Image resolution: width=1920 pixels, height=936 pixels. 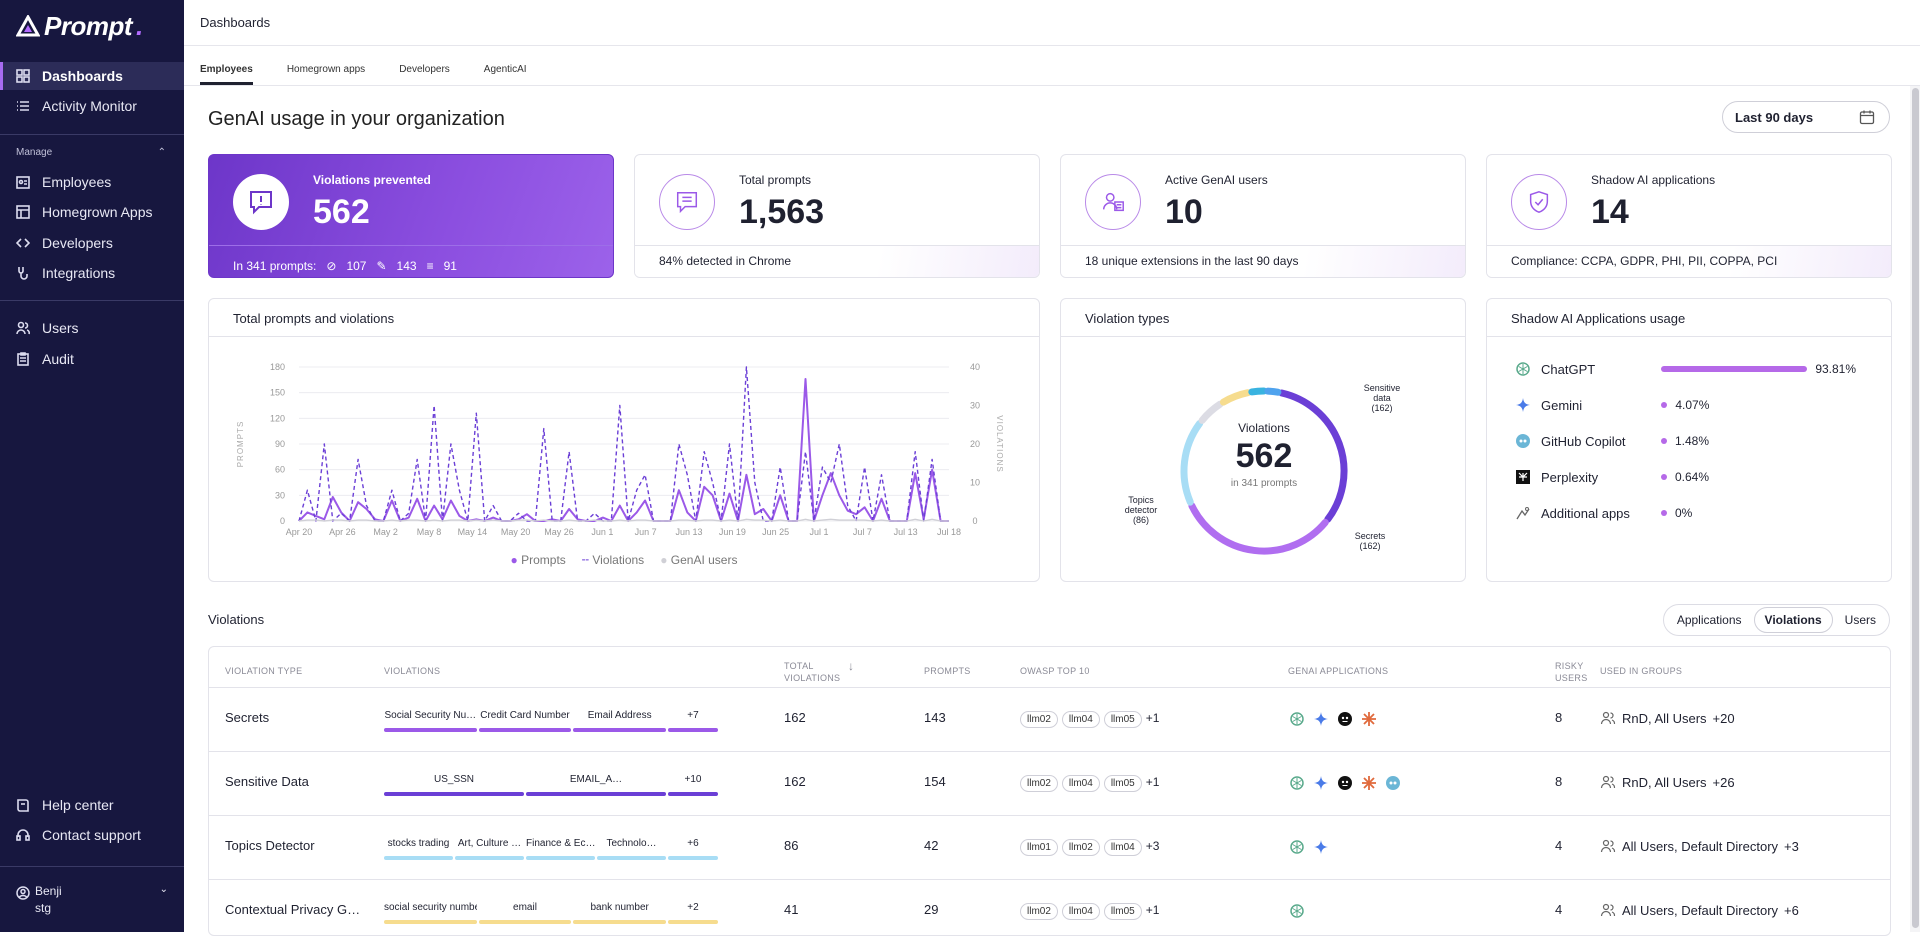 I want to click on toggle-violations: Violations, so click(x=1793, y=620).